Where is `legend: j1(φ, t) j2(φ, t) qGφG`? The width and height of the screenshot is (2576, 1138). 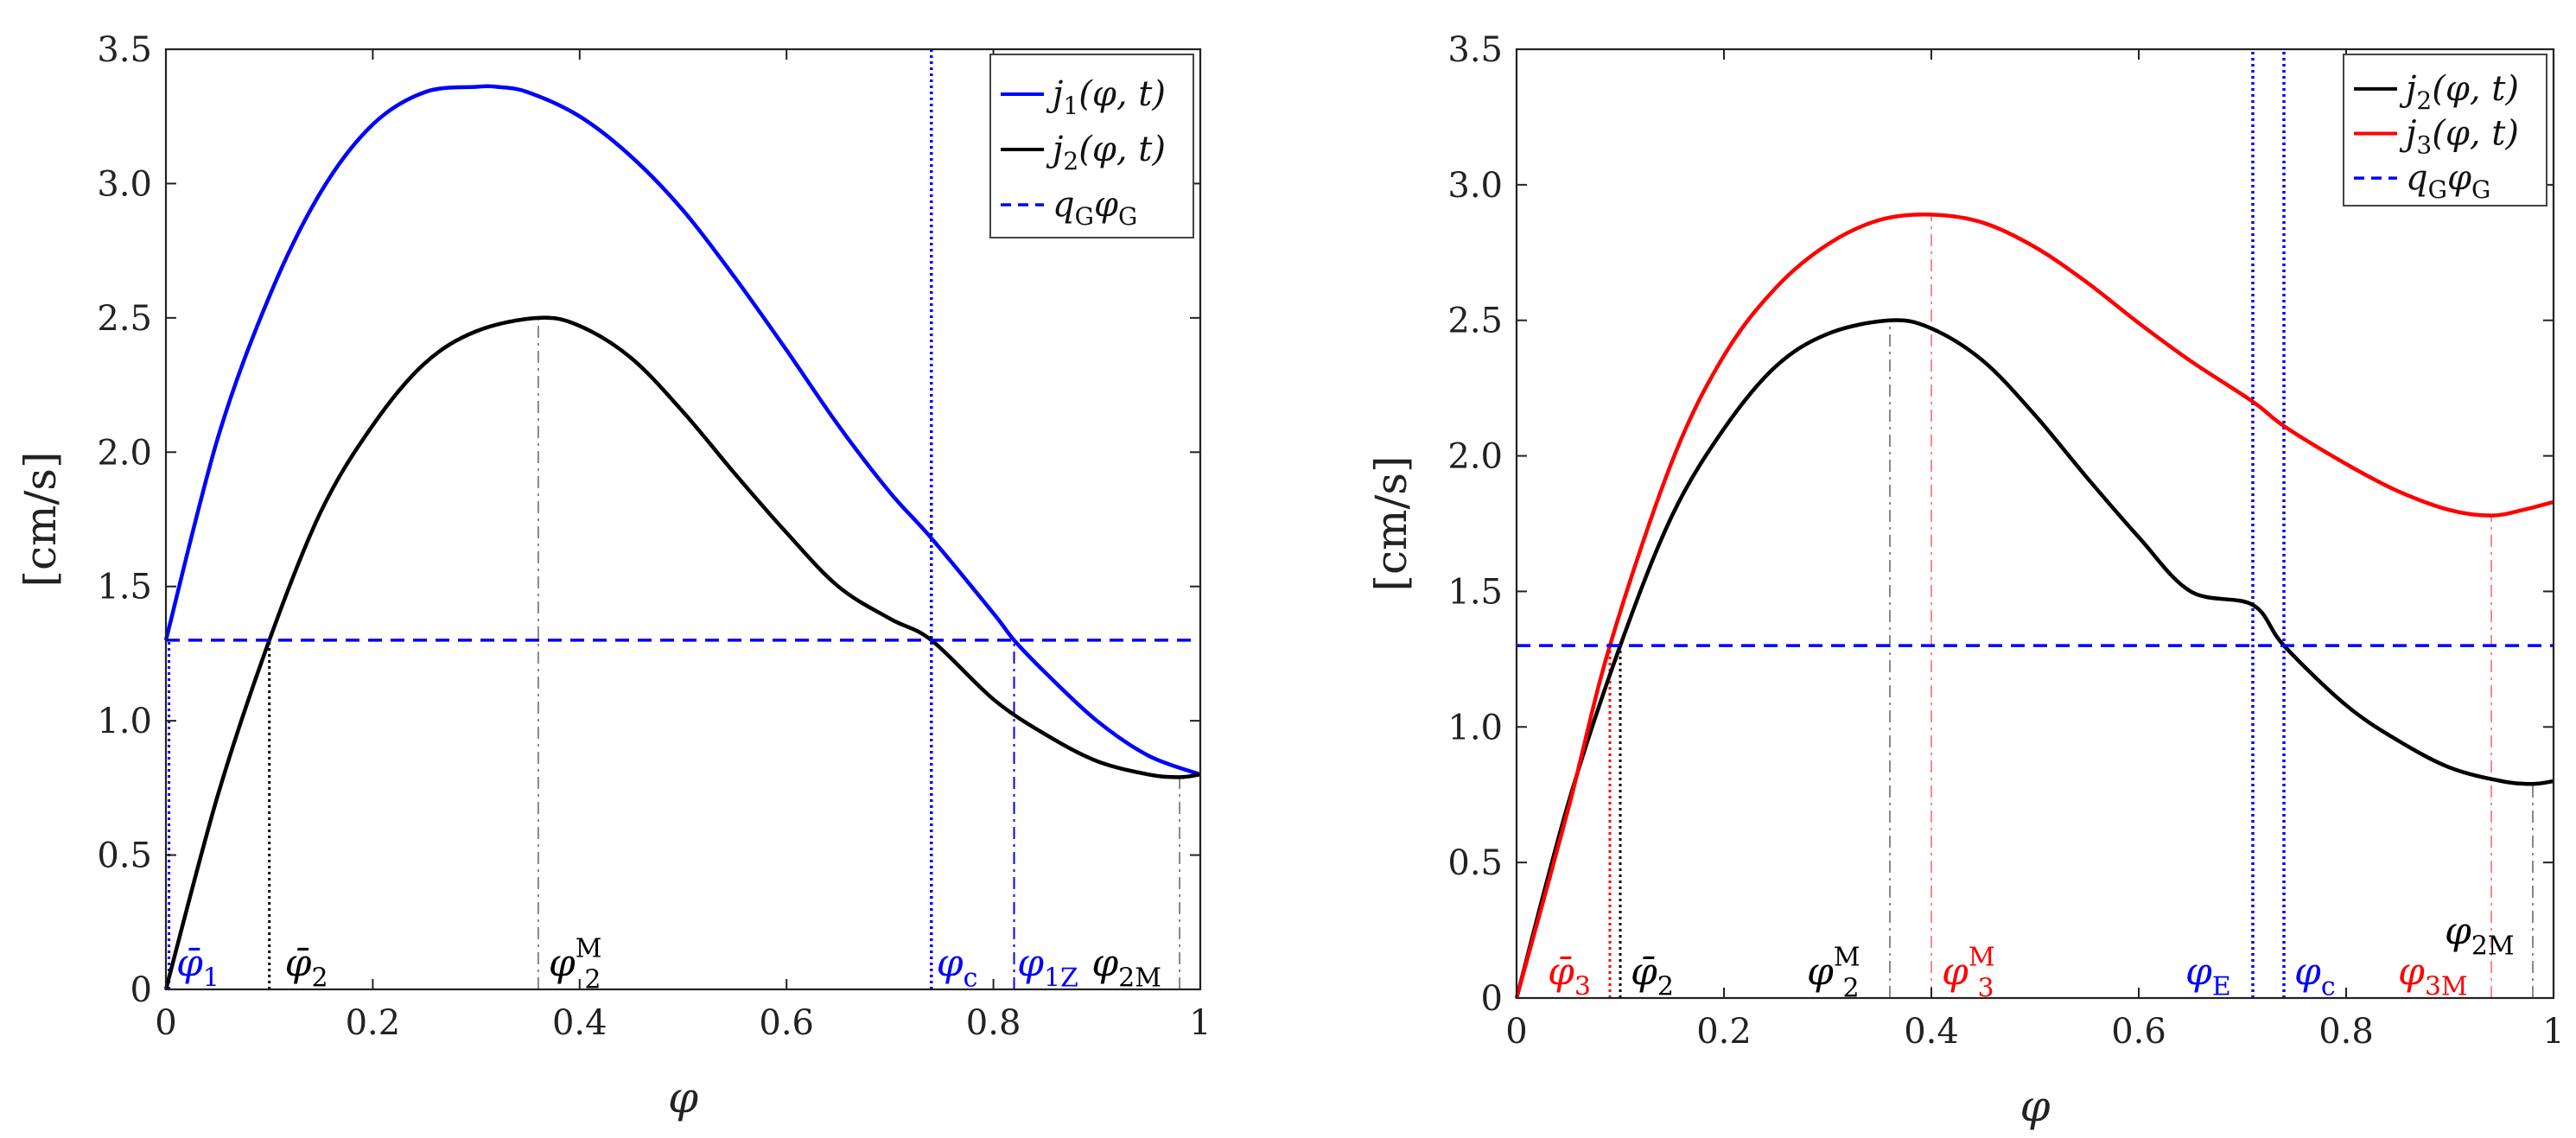
legend: j1(φ, t) j2(φ, t) qGφG is located at coordinates (1092, 146).